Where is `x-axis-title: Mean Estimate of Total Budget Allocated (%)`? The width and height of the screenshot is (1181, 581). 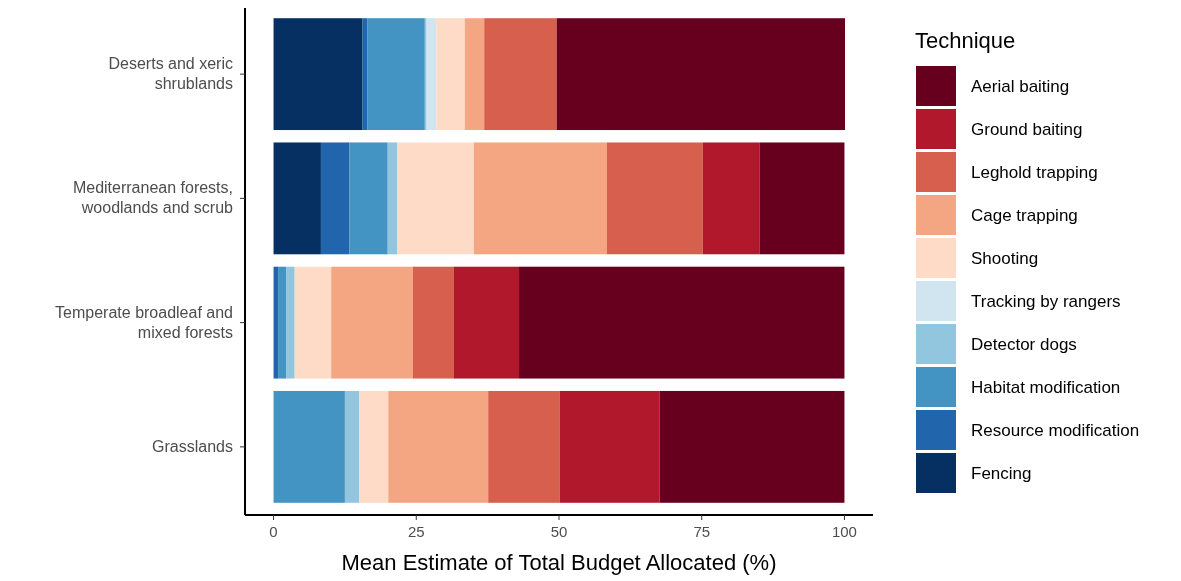 x-axis-title: Mean Estimate of Total Budget Allocated (%) is located at coordinates (559, 562).